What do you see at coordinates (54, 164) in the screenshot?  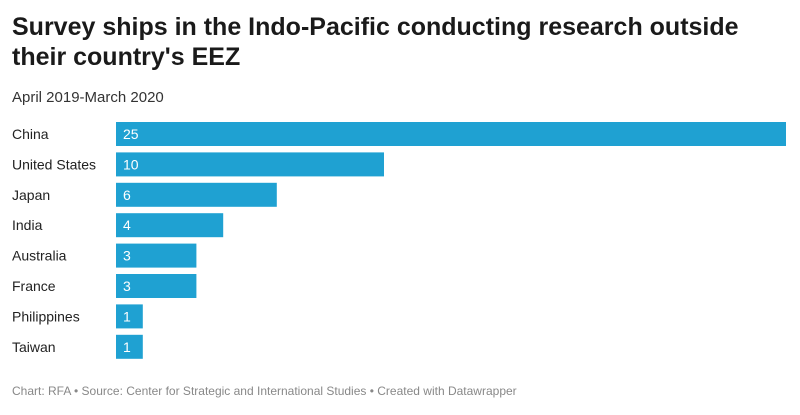 I see `category-label-united-states: United States` at bounding box center [54, 164].